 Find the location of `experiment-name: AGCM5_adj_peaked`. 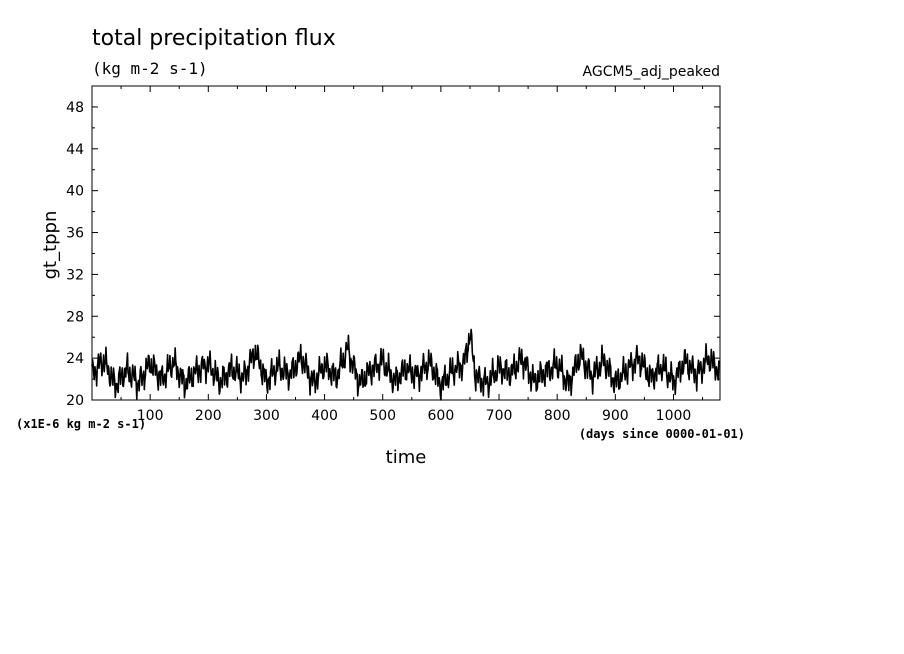

experiment-name: AGCM5_adj_peaked is located at coordinates (651, 72).